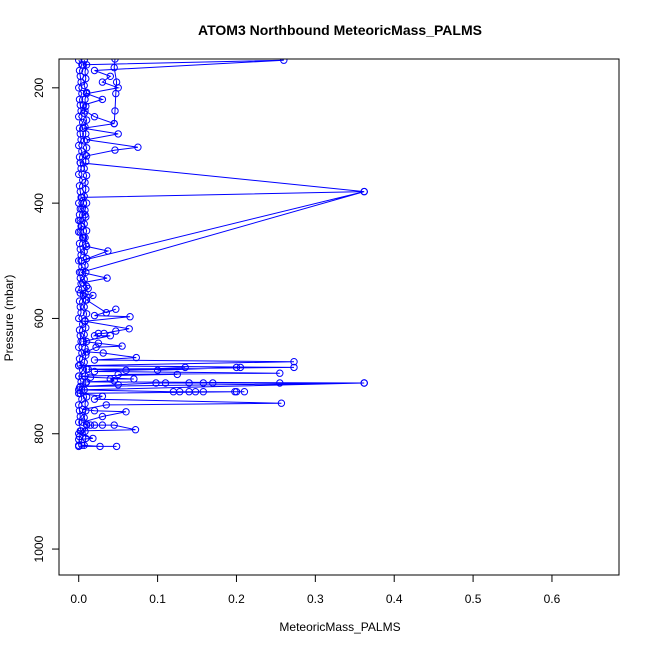 The image size is (650, 650). I want to click on y-tick-label: 600, so click(39, 318).